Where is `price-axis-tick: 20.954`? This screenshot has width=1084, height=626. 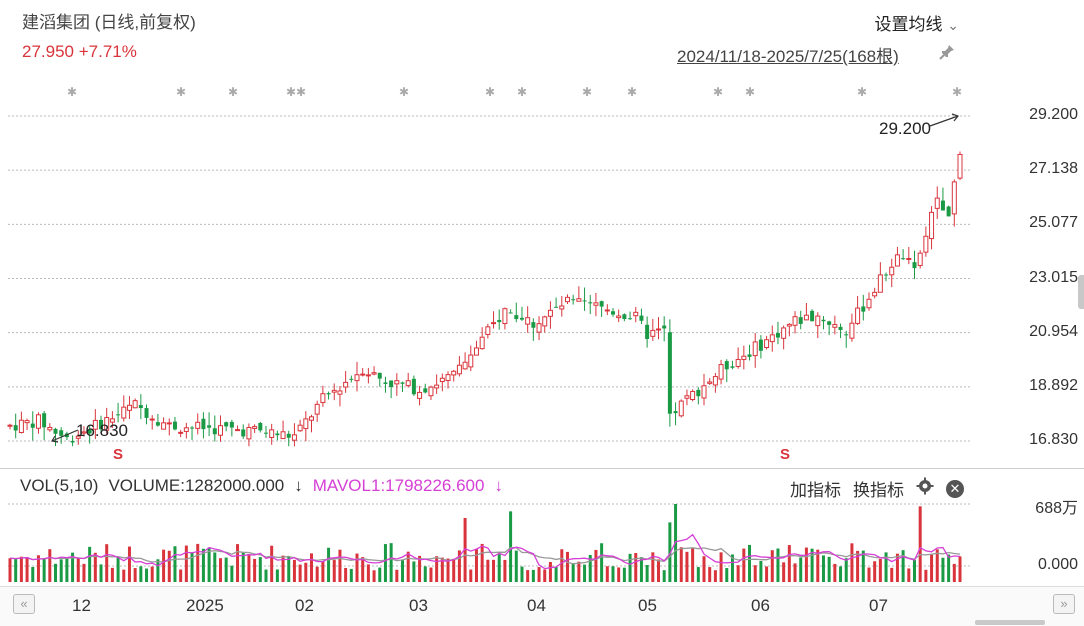 price-axis-tick: 20.954 is located at coordinates (1053, 331).